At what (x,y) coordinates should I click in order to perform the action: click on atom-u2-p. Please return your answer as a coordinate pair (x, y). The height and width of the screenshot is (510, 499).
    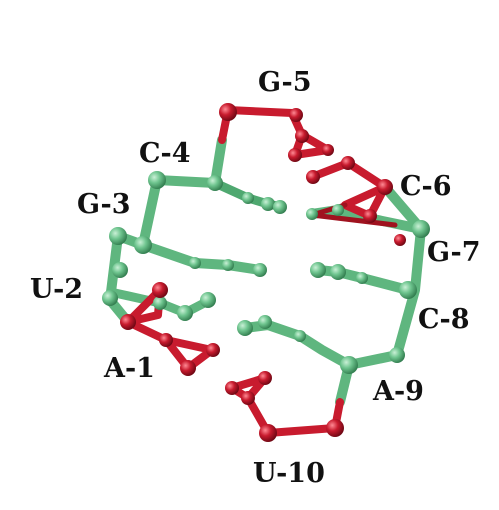
    Looking at the image, I should click on (118, 236).